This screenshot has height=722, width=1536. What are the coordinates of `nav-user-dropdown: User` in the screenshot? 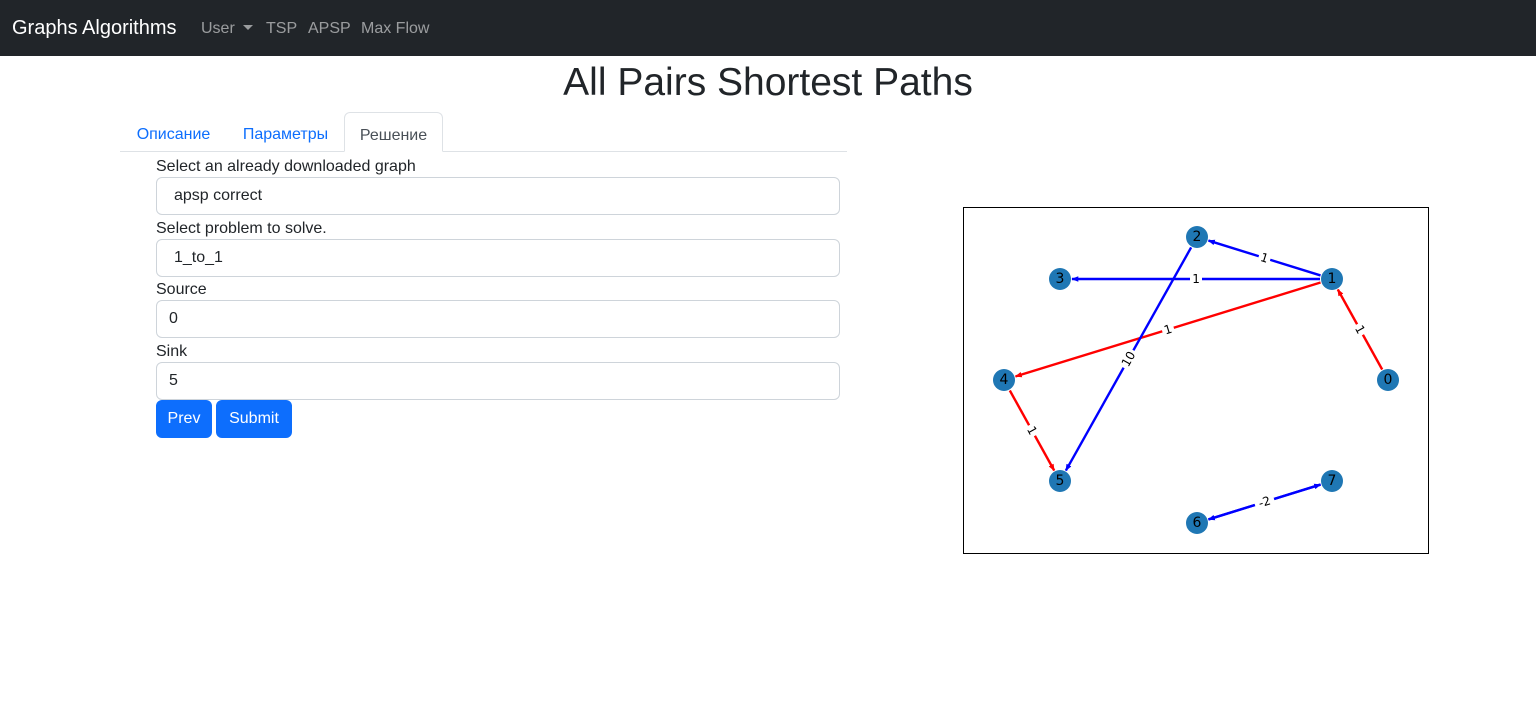 It's located at (227, 29).